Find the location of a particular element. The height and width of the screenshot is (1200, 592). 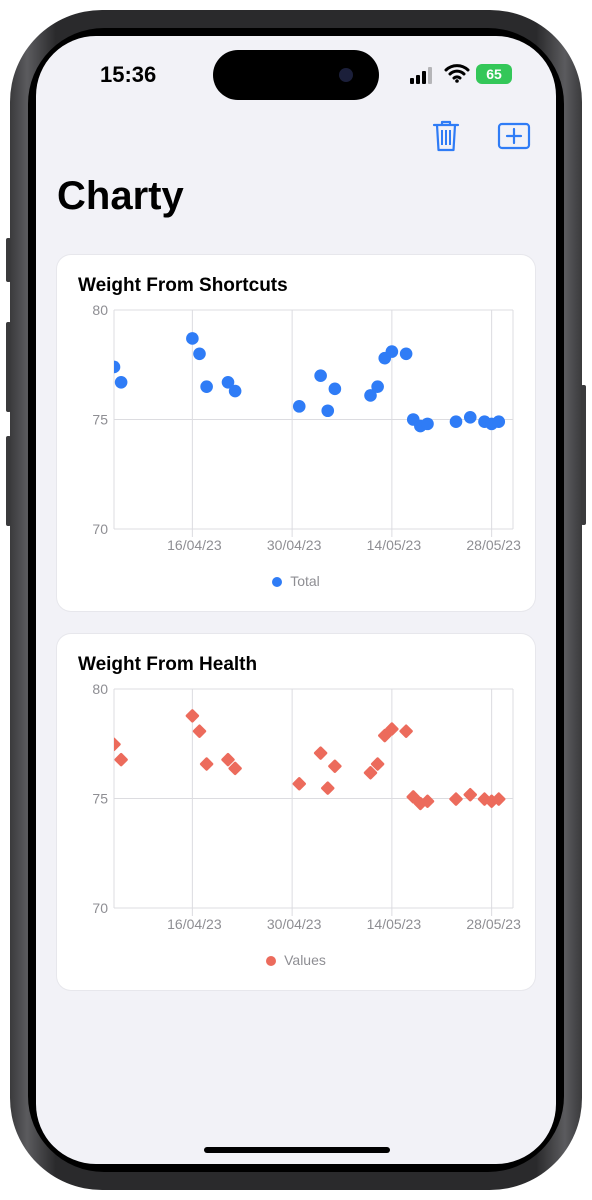

battery-icon: 65 is located at coordinates (494, 74).